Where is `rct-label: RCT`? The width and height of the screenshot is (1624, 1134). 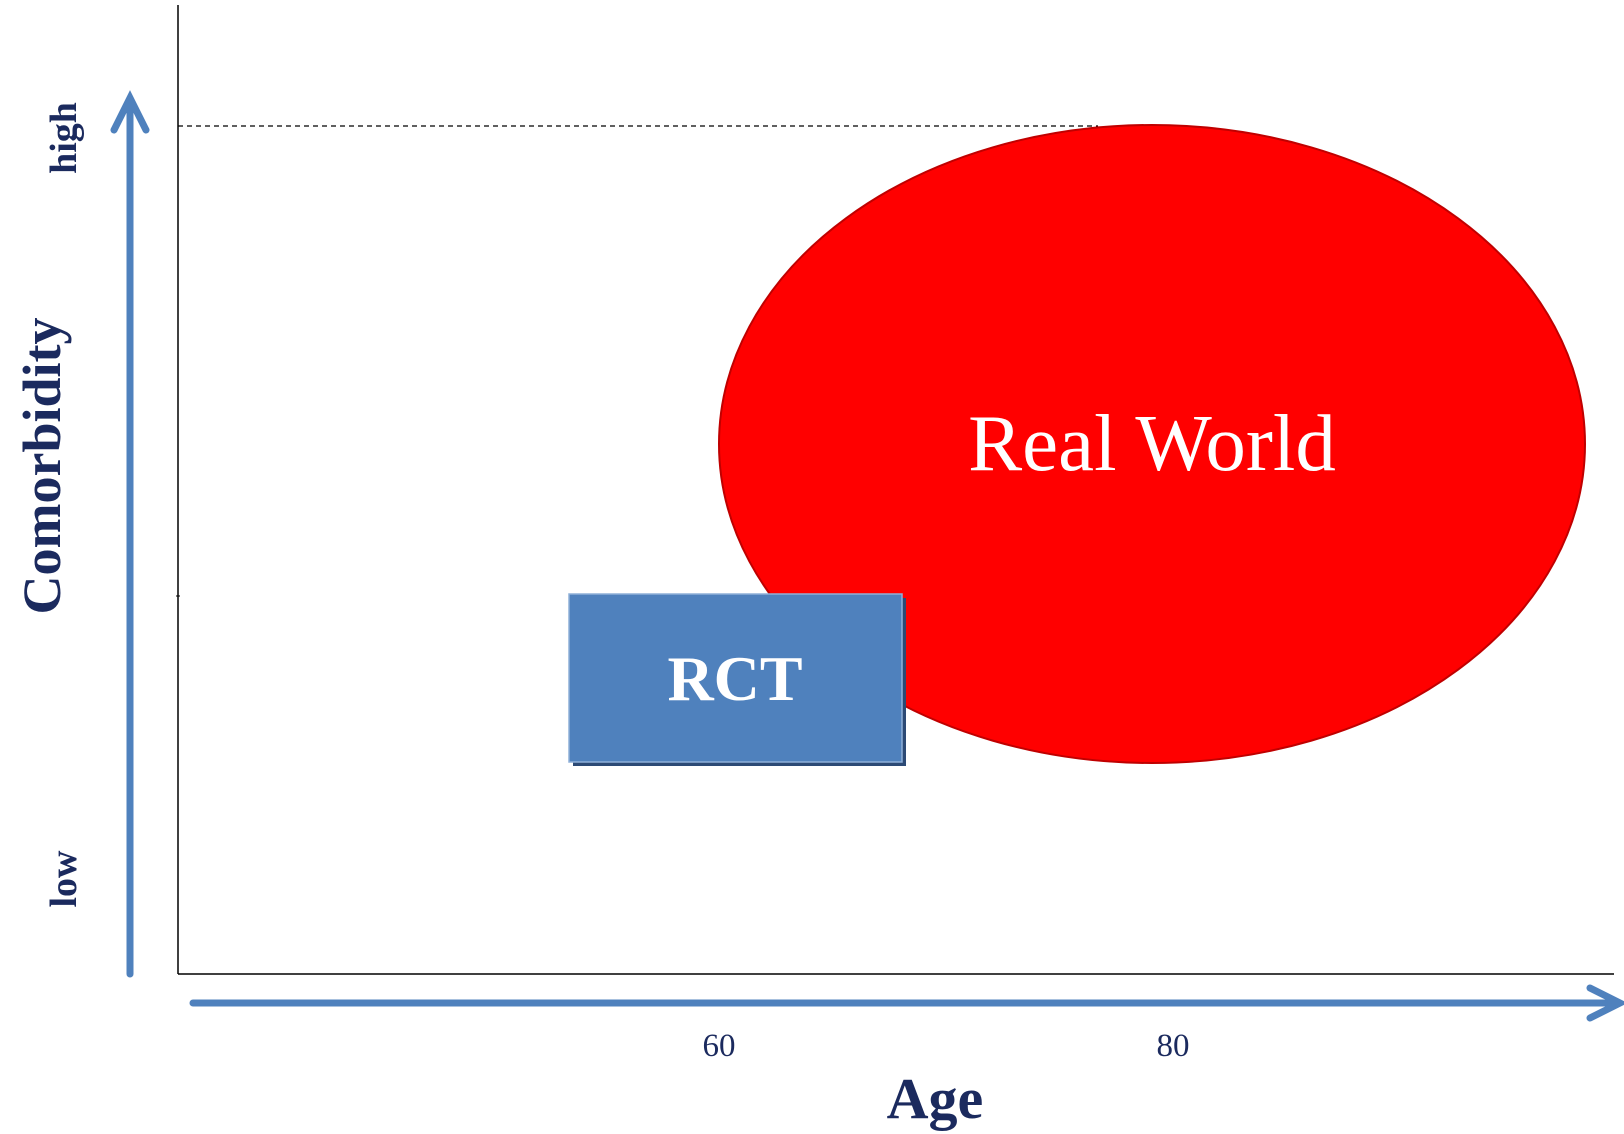 rct-label: RCT is located at coordinates (734, 678).